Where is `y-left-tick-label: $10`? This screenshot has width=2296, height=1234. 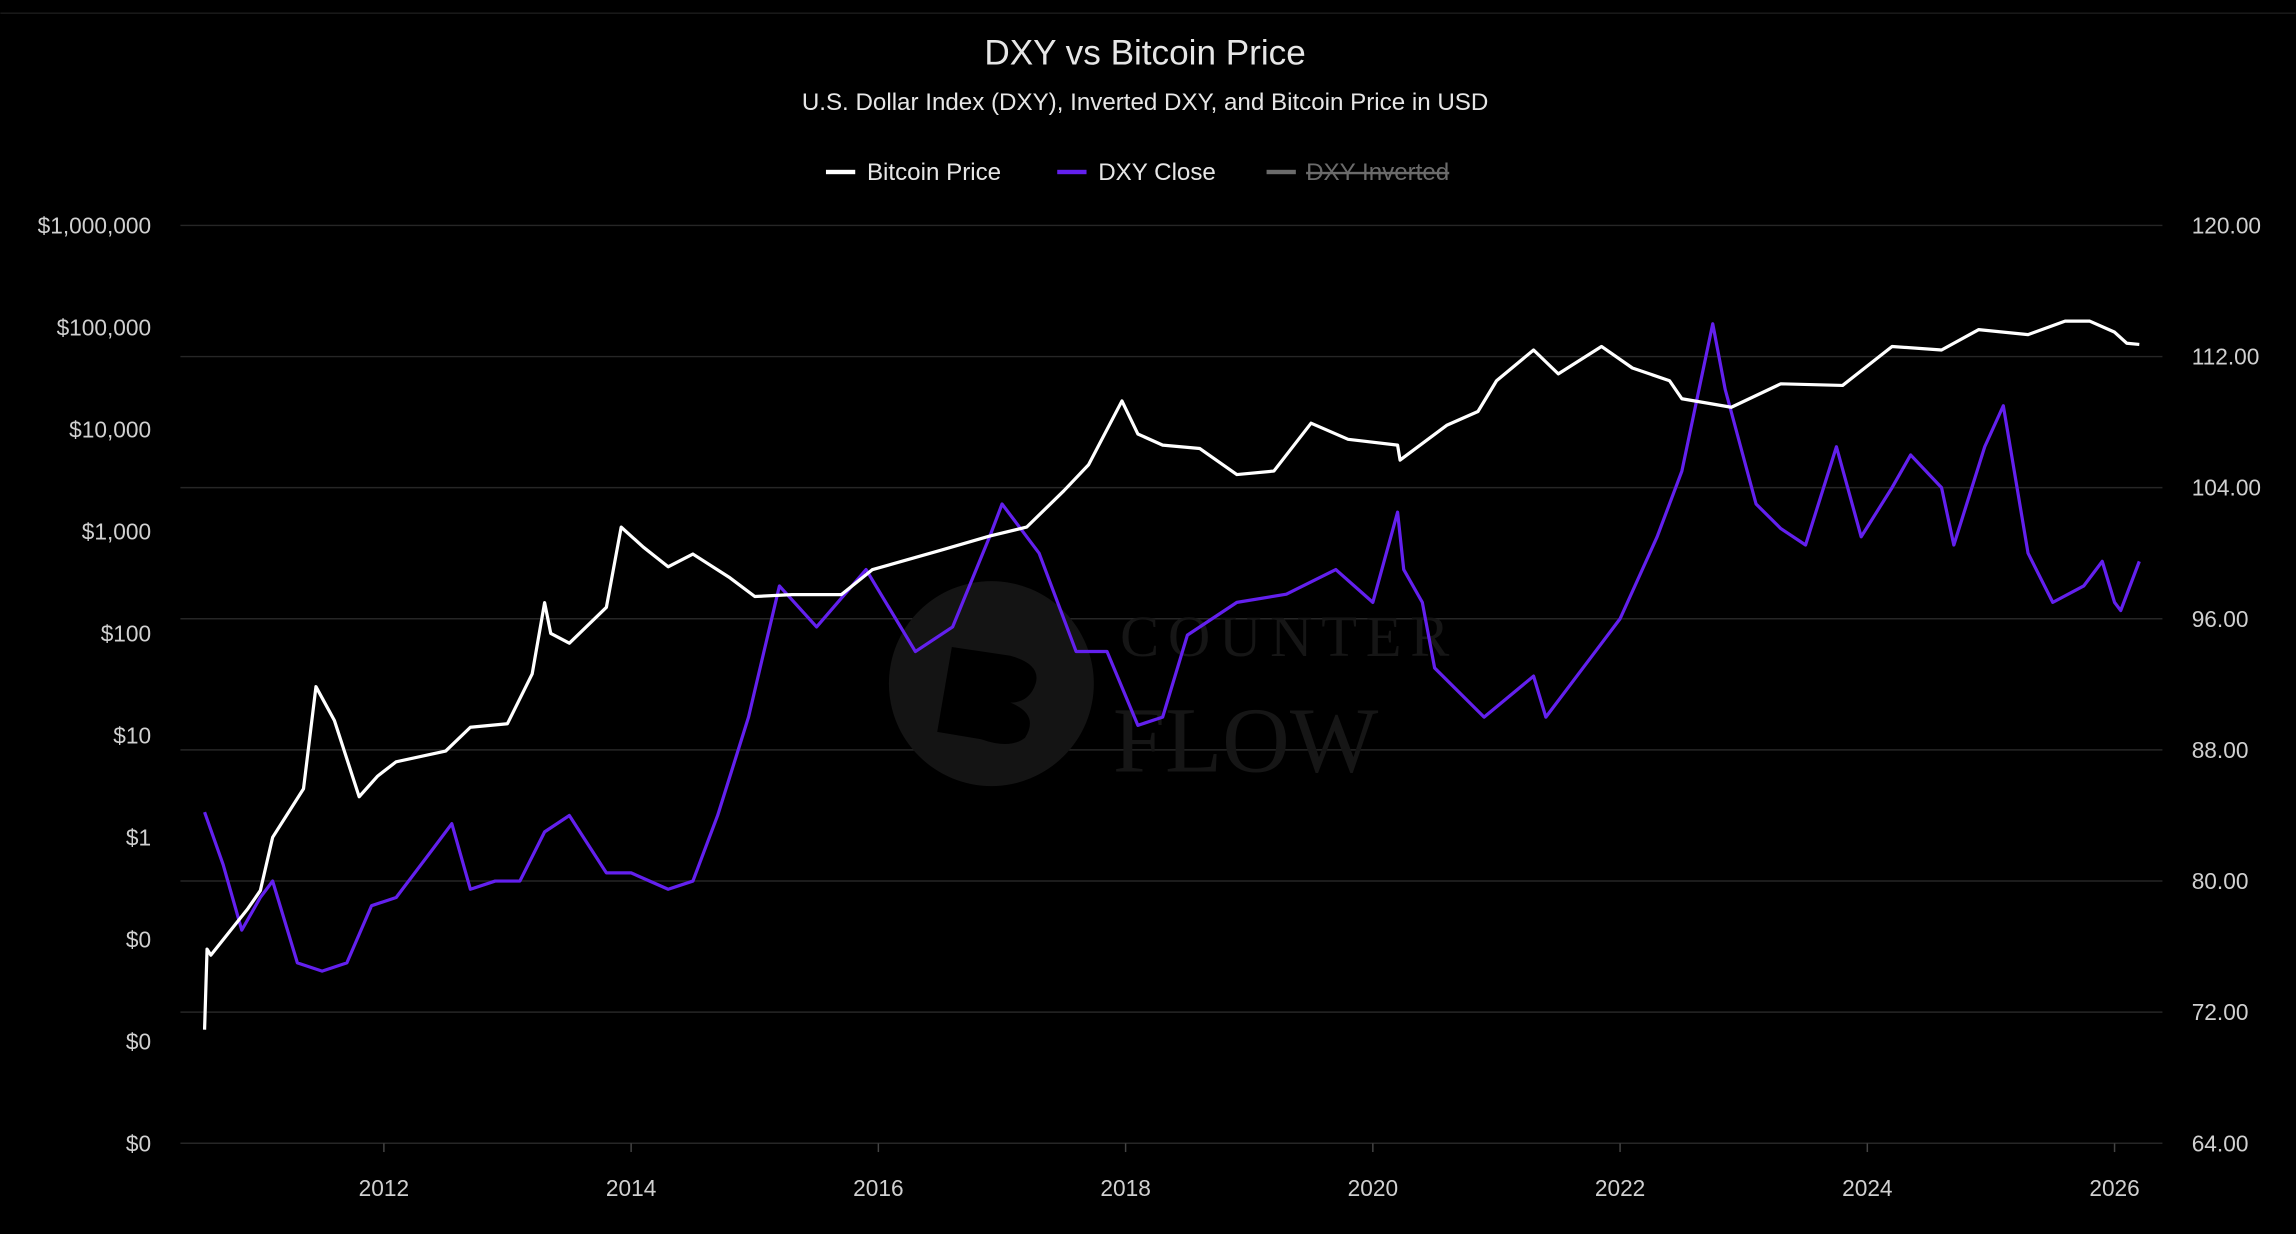
y-left-tick-label: $10 is located at coordinates (132, 735).